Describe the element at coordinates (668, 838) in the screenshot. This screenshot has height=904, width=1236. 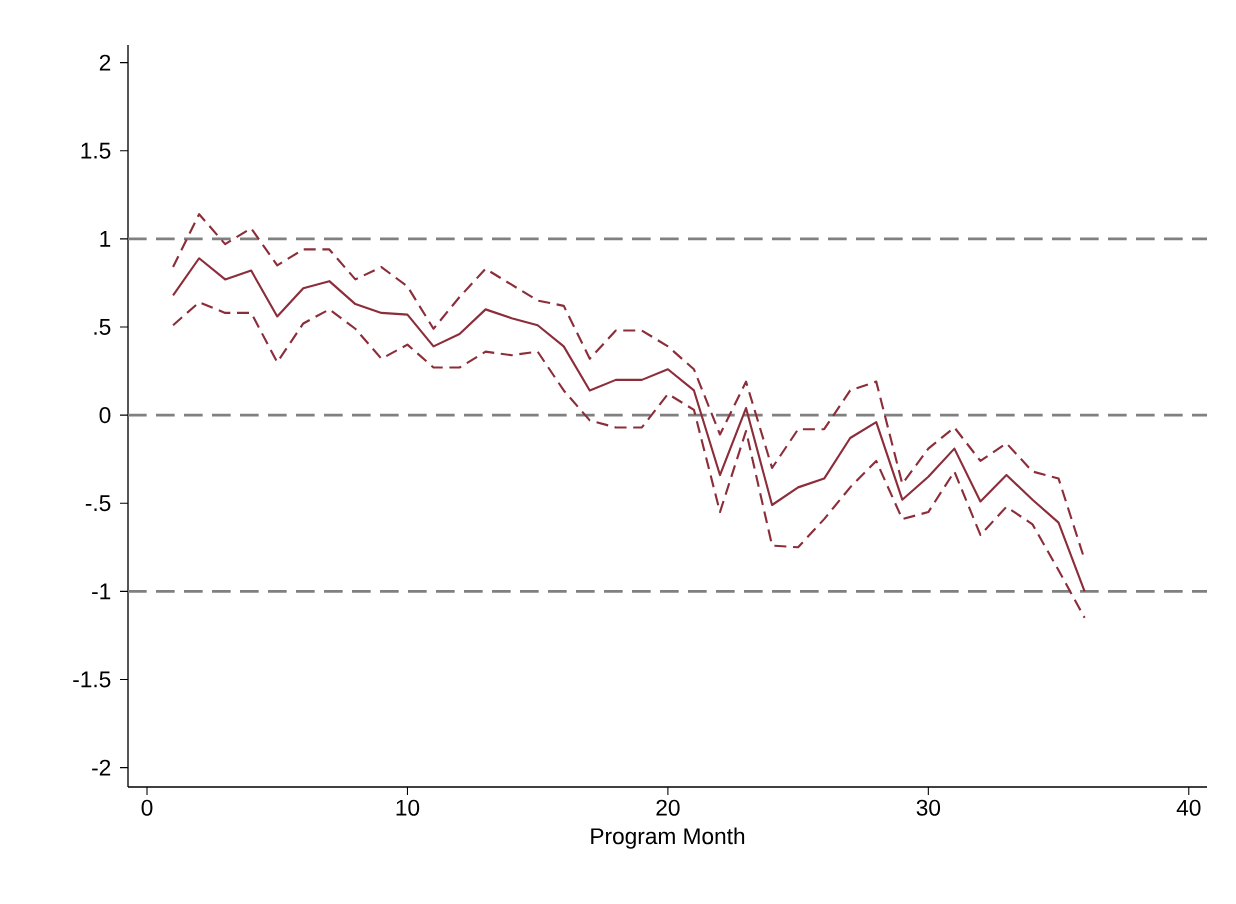
I see `x-axis-title: Program Month` at that location.